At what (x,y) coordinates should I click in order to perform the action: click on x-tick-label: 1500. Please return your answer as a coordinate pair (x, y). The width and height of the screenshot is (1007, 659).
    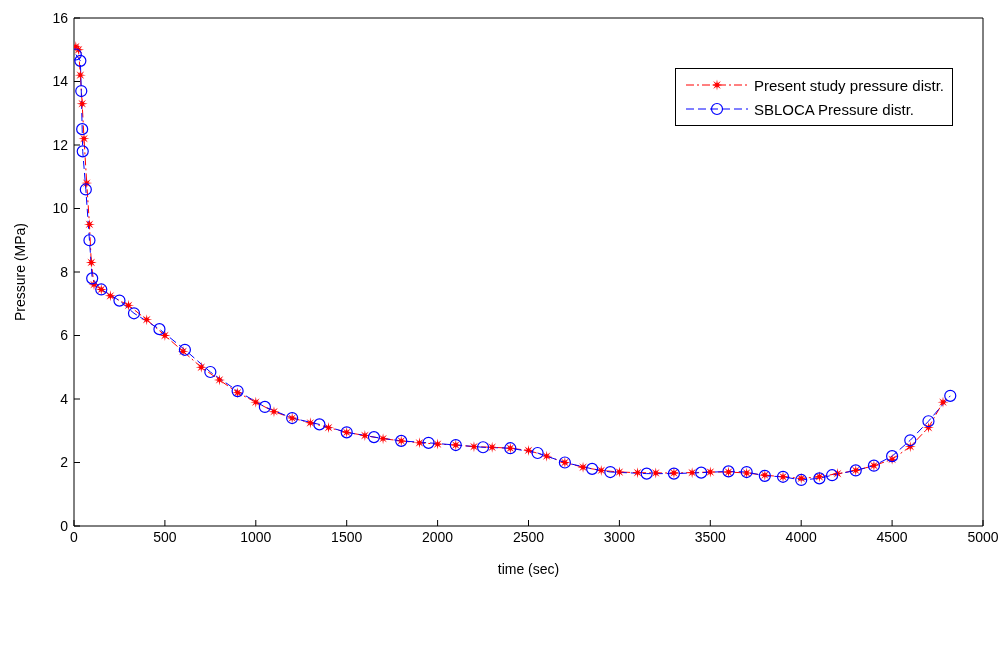
    Looking at the image, I should click on (347, 536).